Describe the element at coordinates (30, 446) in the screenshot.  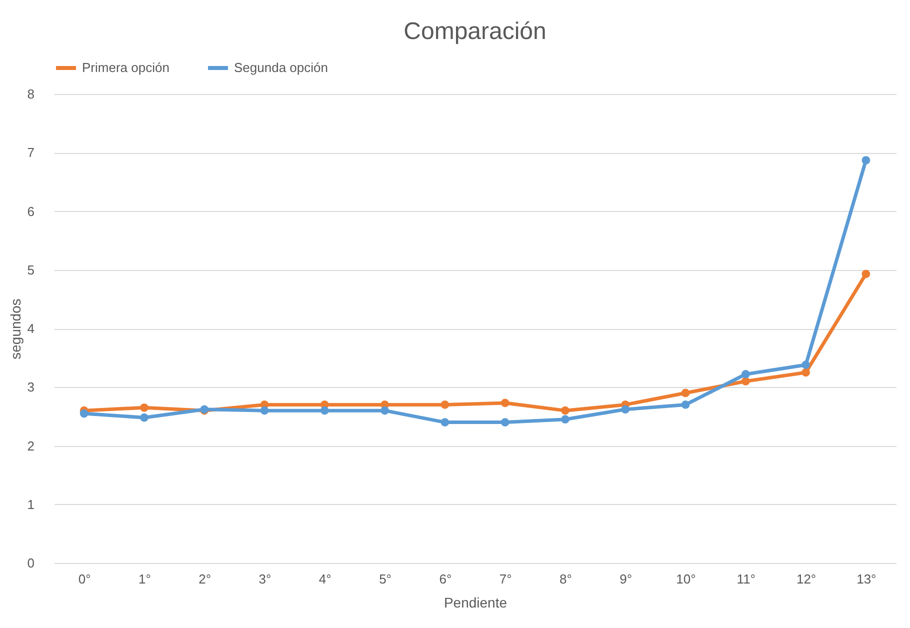
I see `y-tick-label: 2` at that location.